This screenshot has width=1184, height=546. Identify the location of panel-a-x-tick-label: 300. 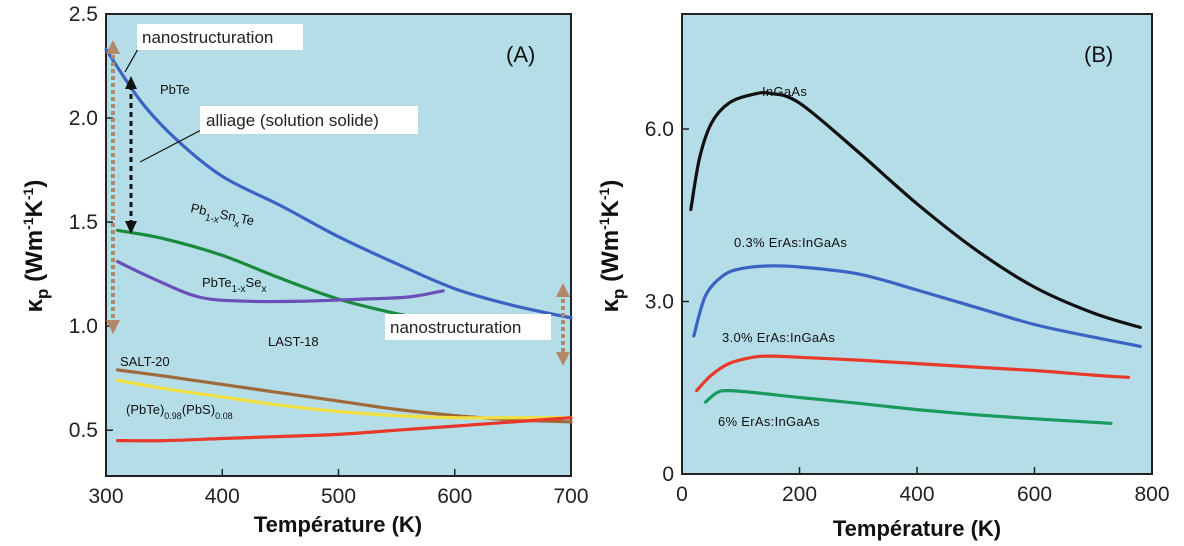
(105, 496).